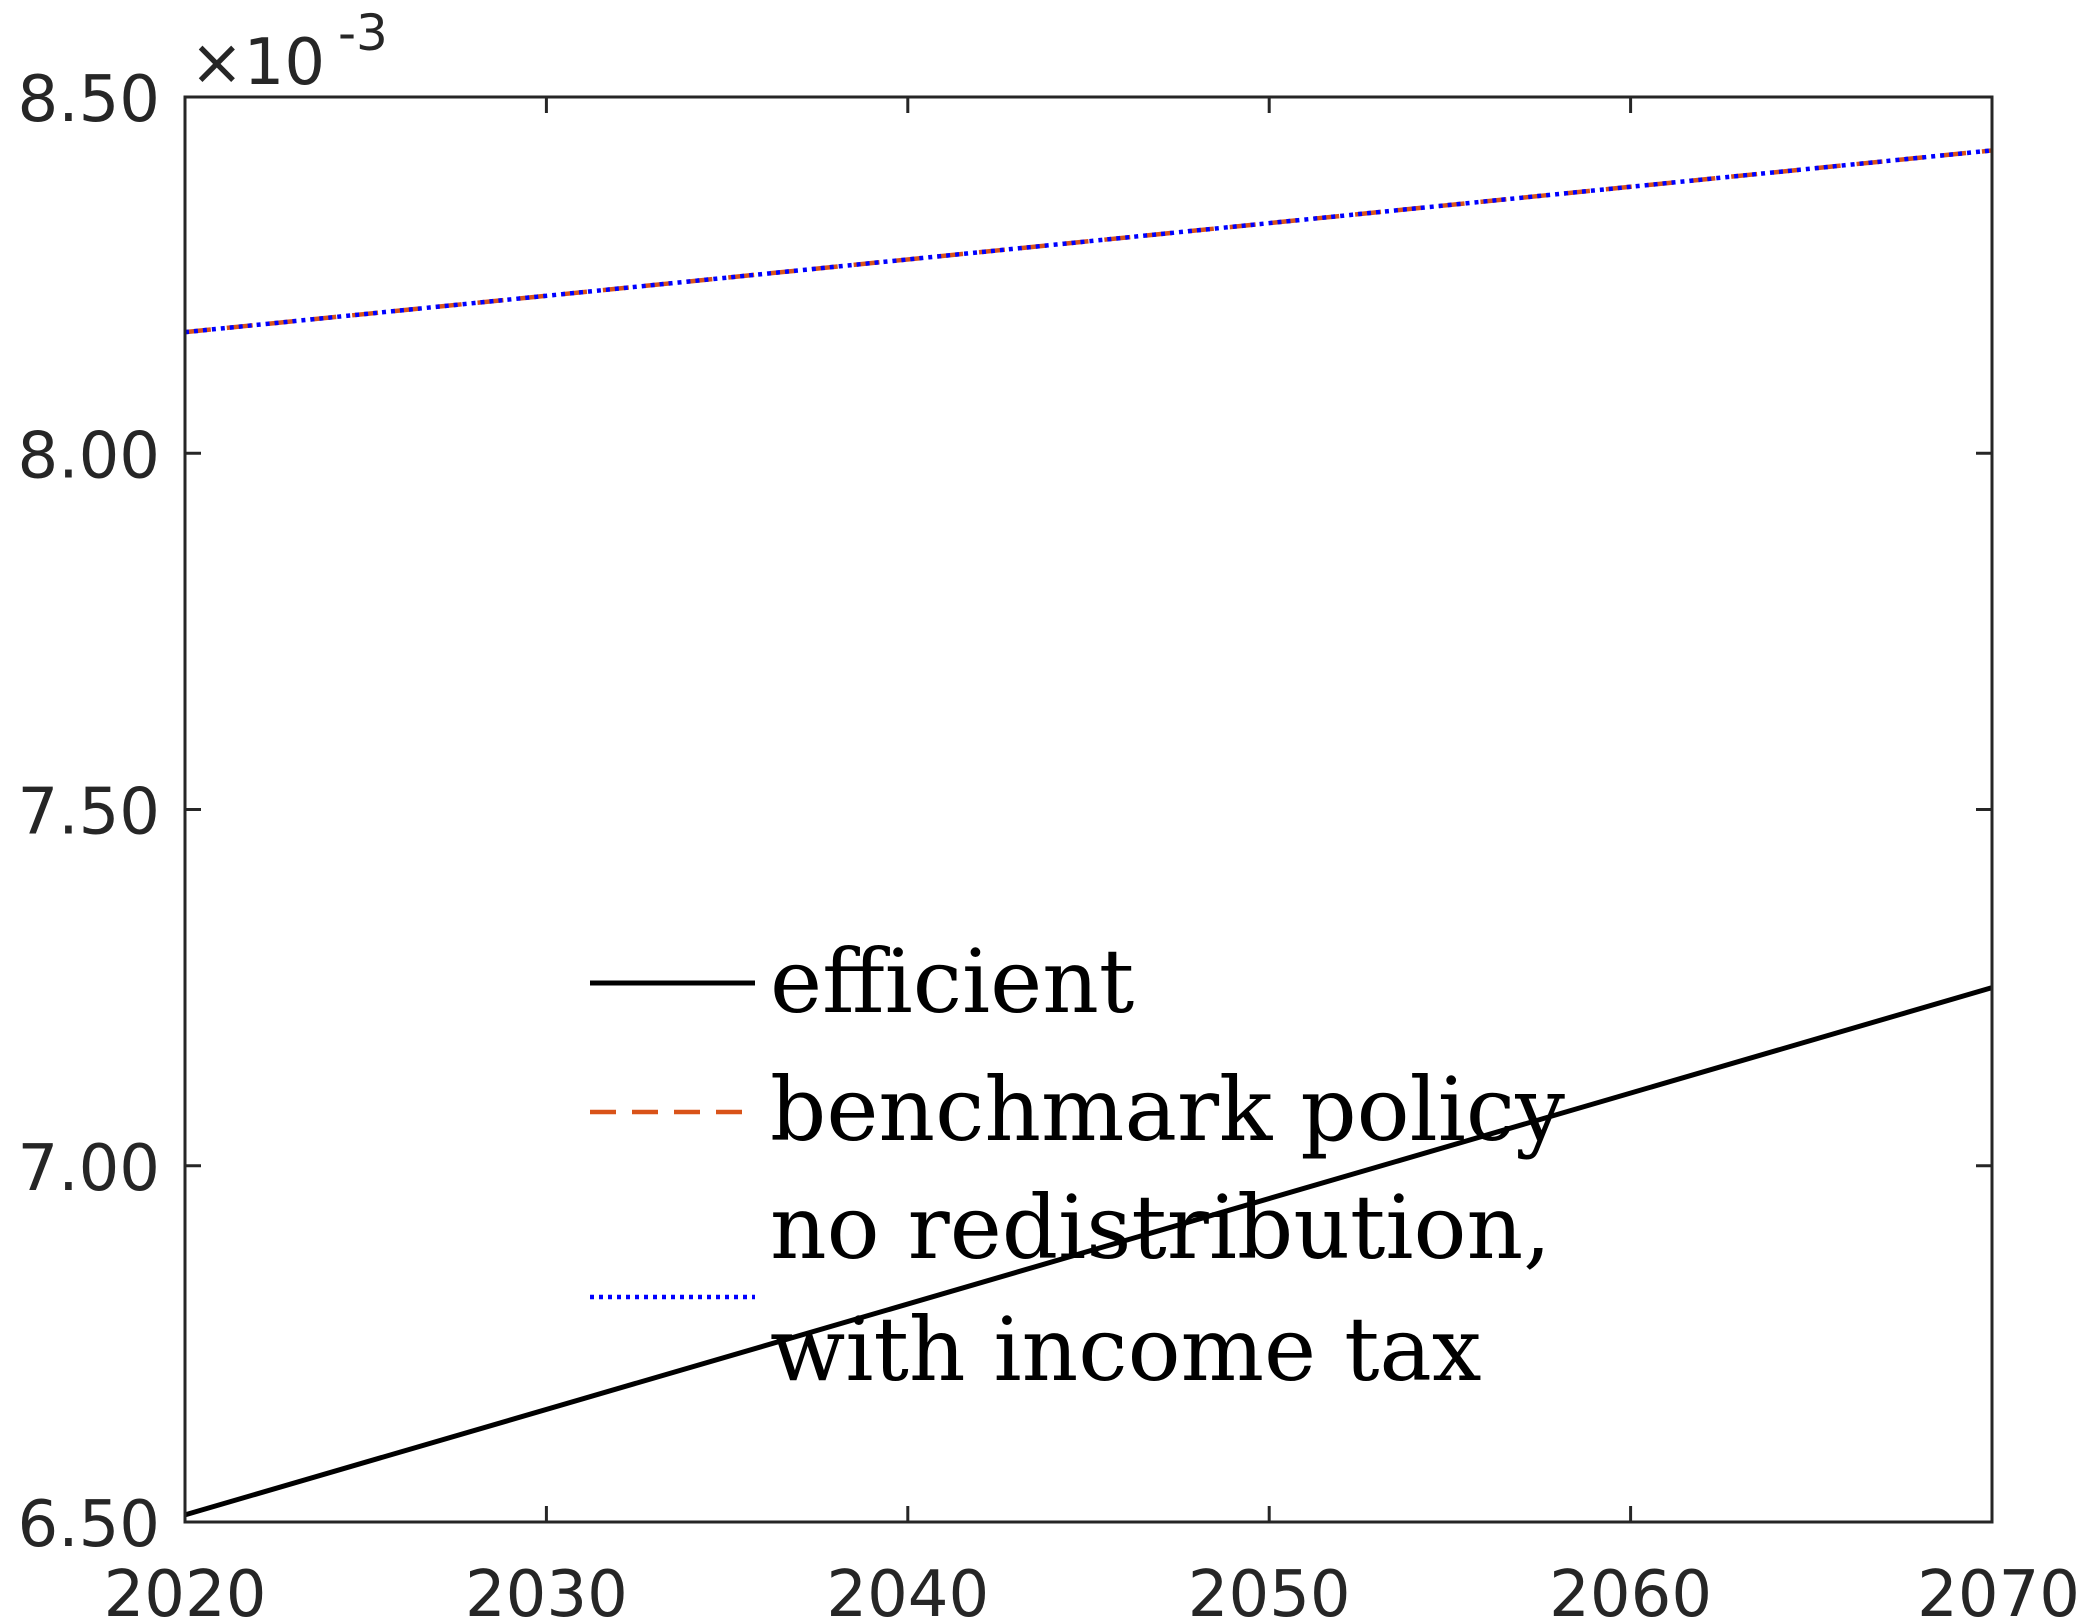 The height and width of the screenshot is (1622, 2082). Describe the element at coordinates (89, 1169) in the screenshot. I see `y-tick-label: 7.00` at that location.